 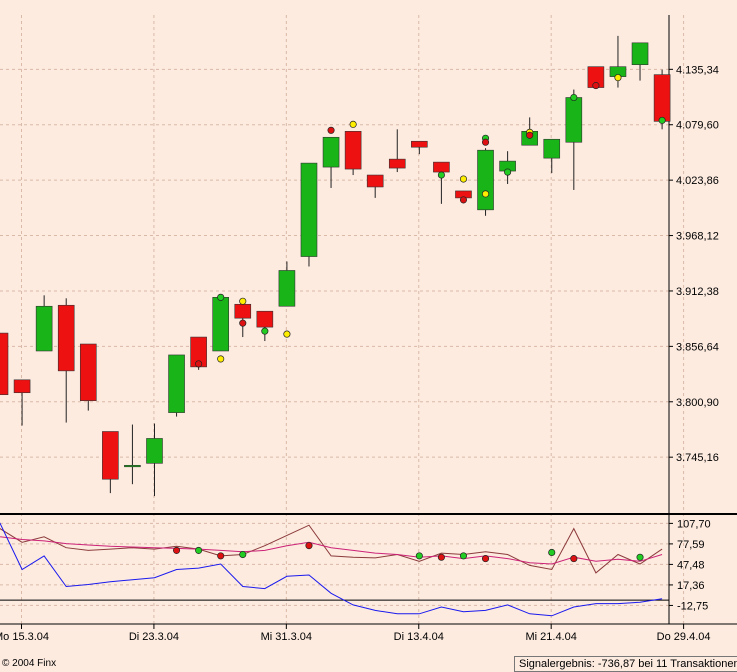 What do you see at coordinates (697, 181) in the screenshot?
I see `price-tick-label: 4.023,86` at bounding box center [697, 181].